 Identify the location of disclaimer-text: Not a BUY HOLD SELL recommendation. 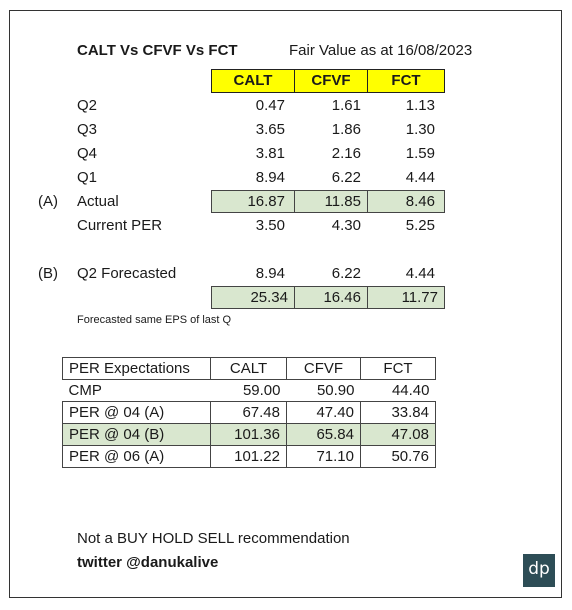
(213, 538).